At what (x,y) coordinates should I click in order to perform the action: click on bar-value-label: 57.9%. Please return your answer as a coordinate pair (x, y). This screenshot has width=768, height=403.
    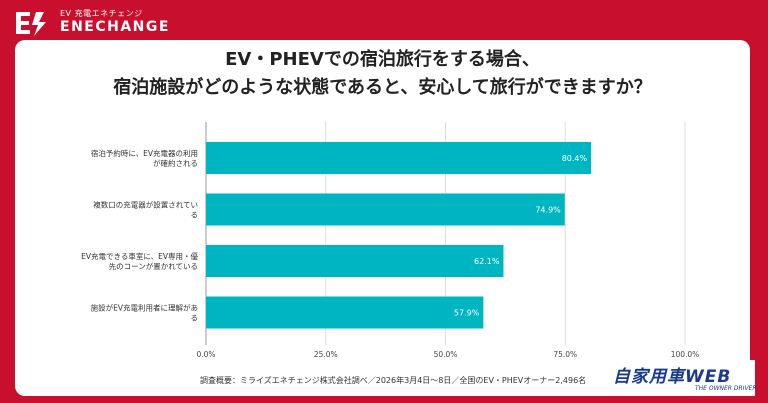
    Looking at the image, I should click on (467, 313).